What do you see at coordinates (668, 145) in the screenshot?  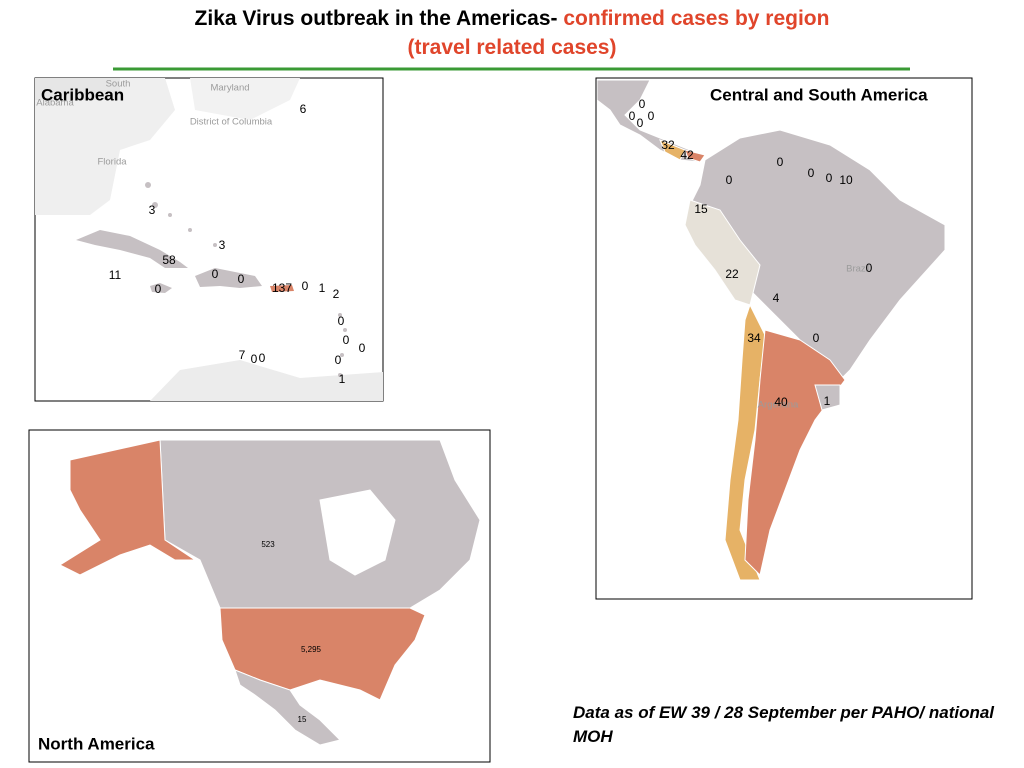 I see `case-label: 32` at bounding box center [668, 145].